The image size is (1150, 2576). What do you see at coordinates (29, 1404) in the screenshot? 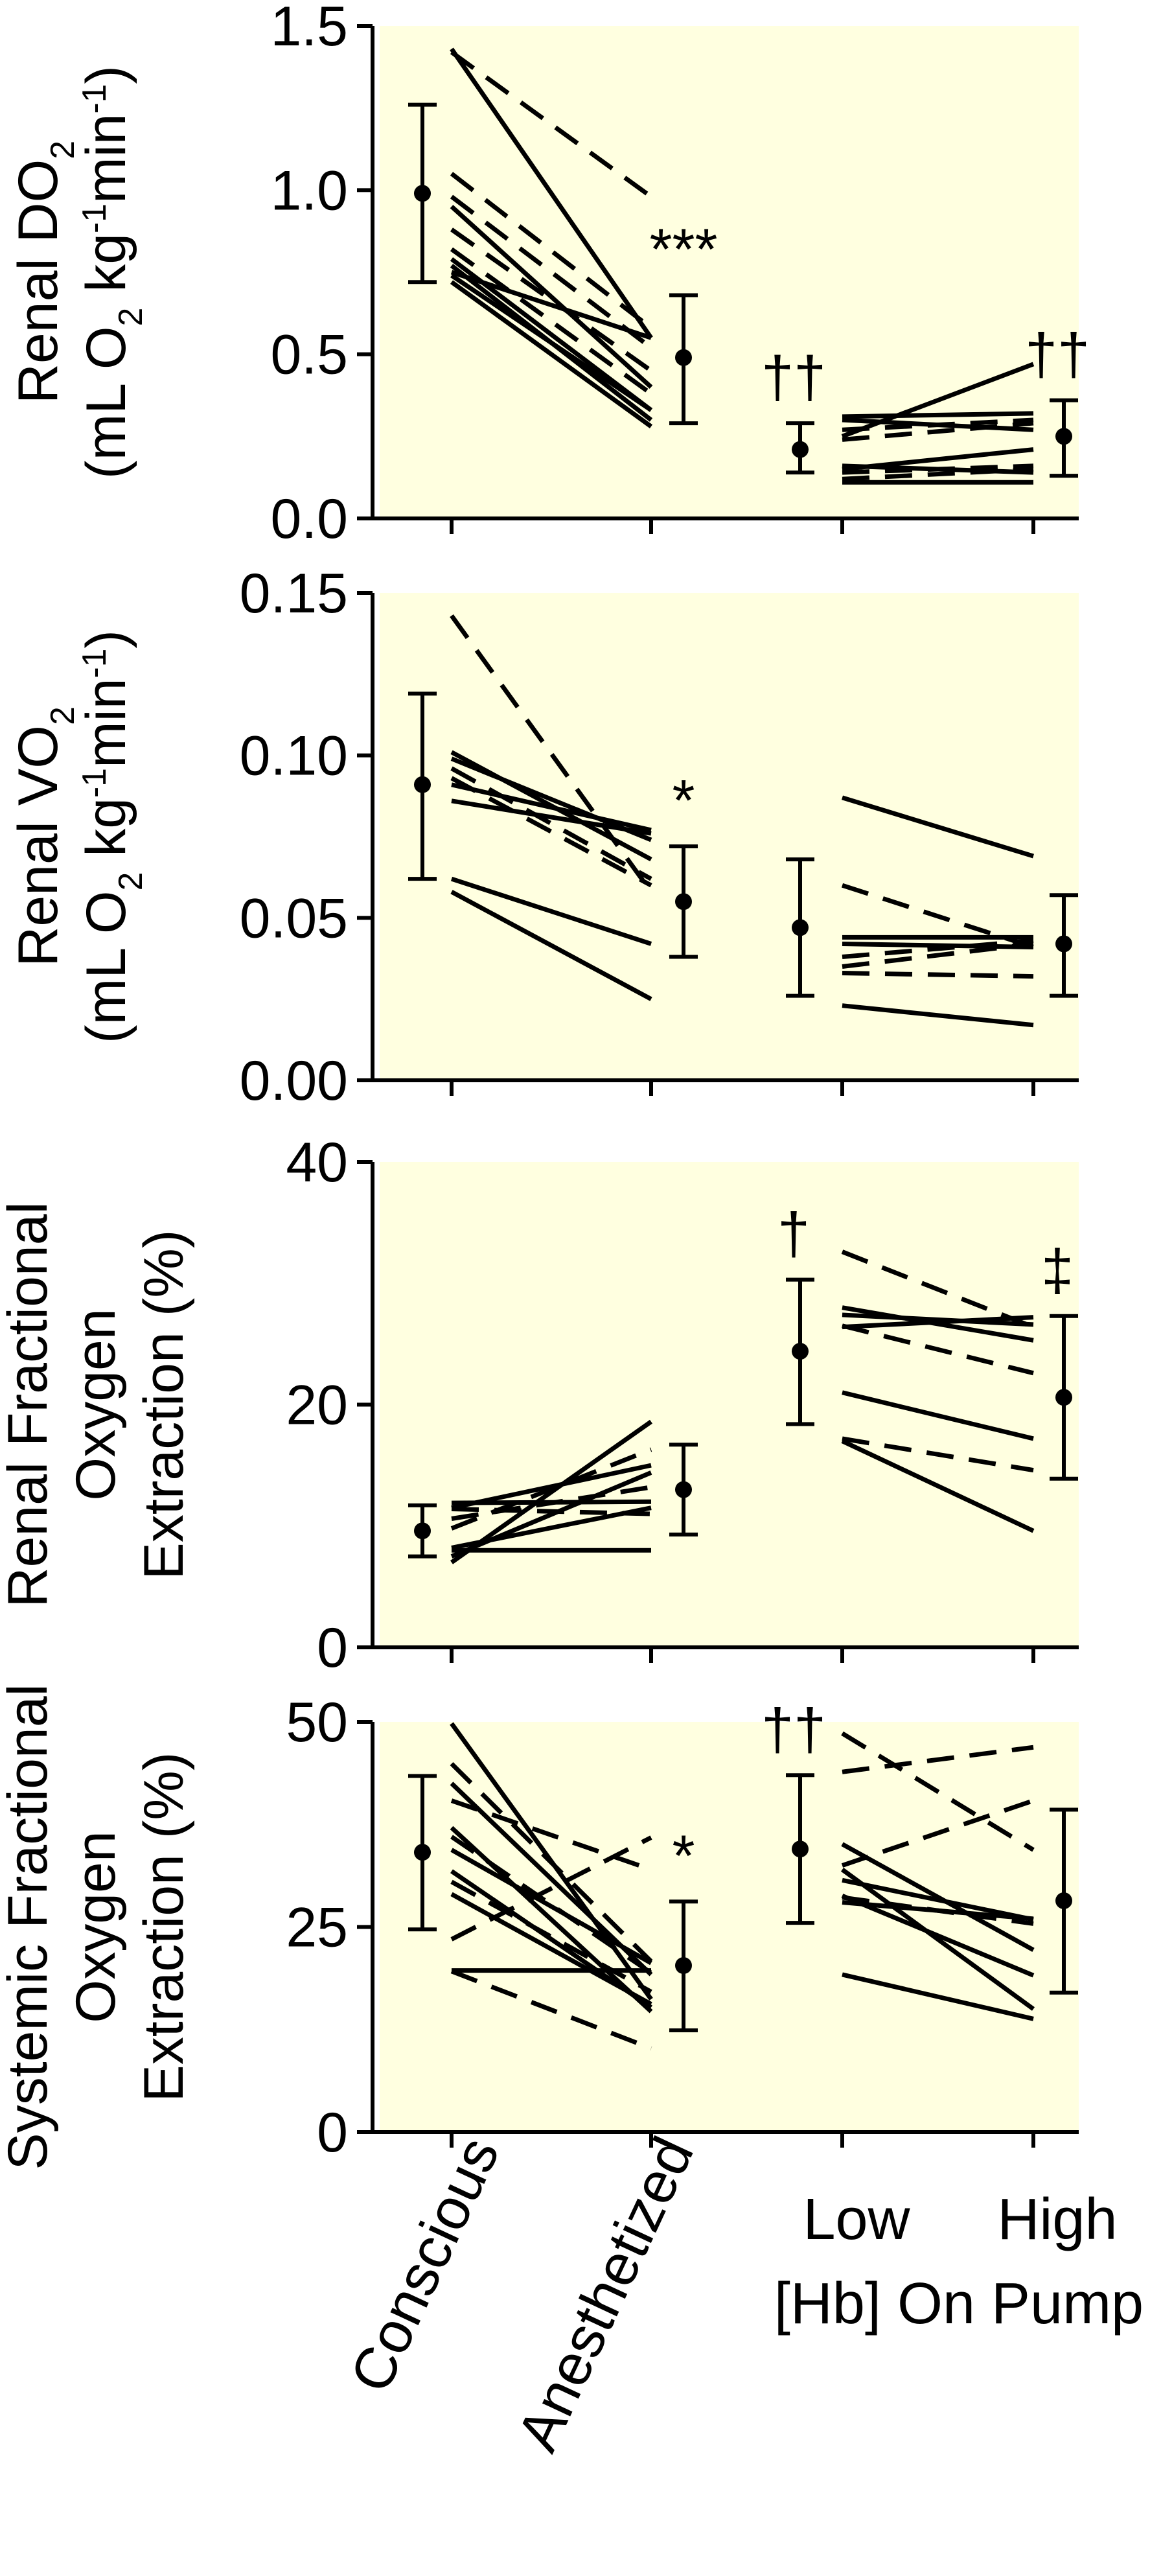
I see `y-axis-label: Renal Fractional` at bounding box center [29, 1404].